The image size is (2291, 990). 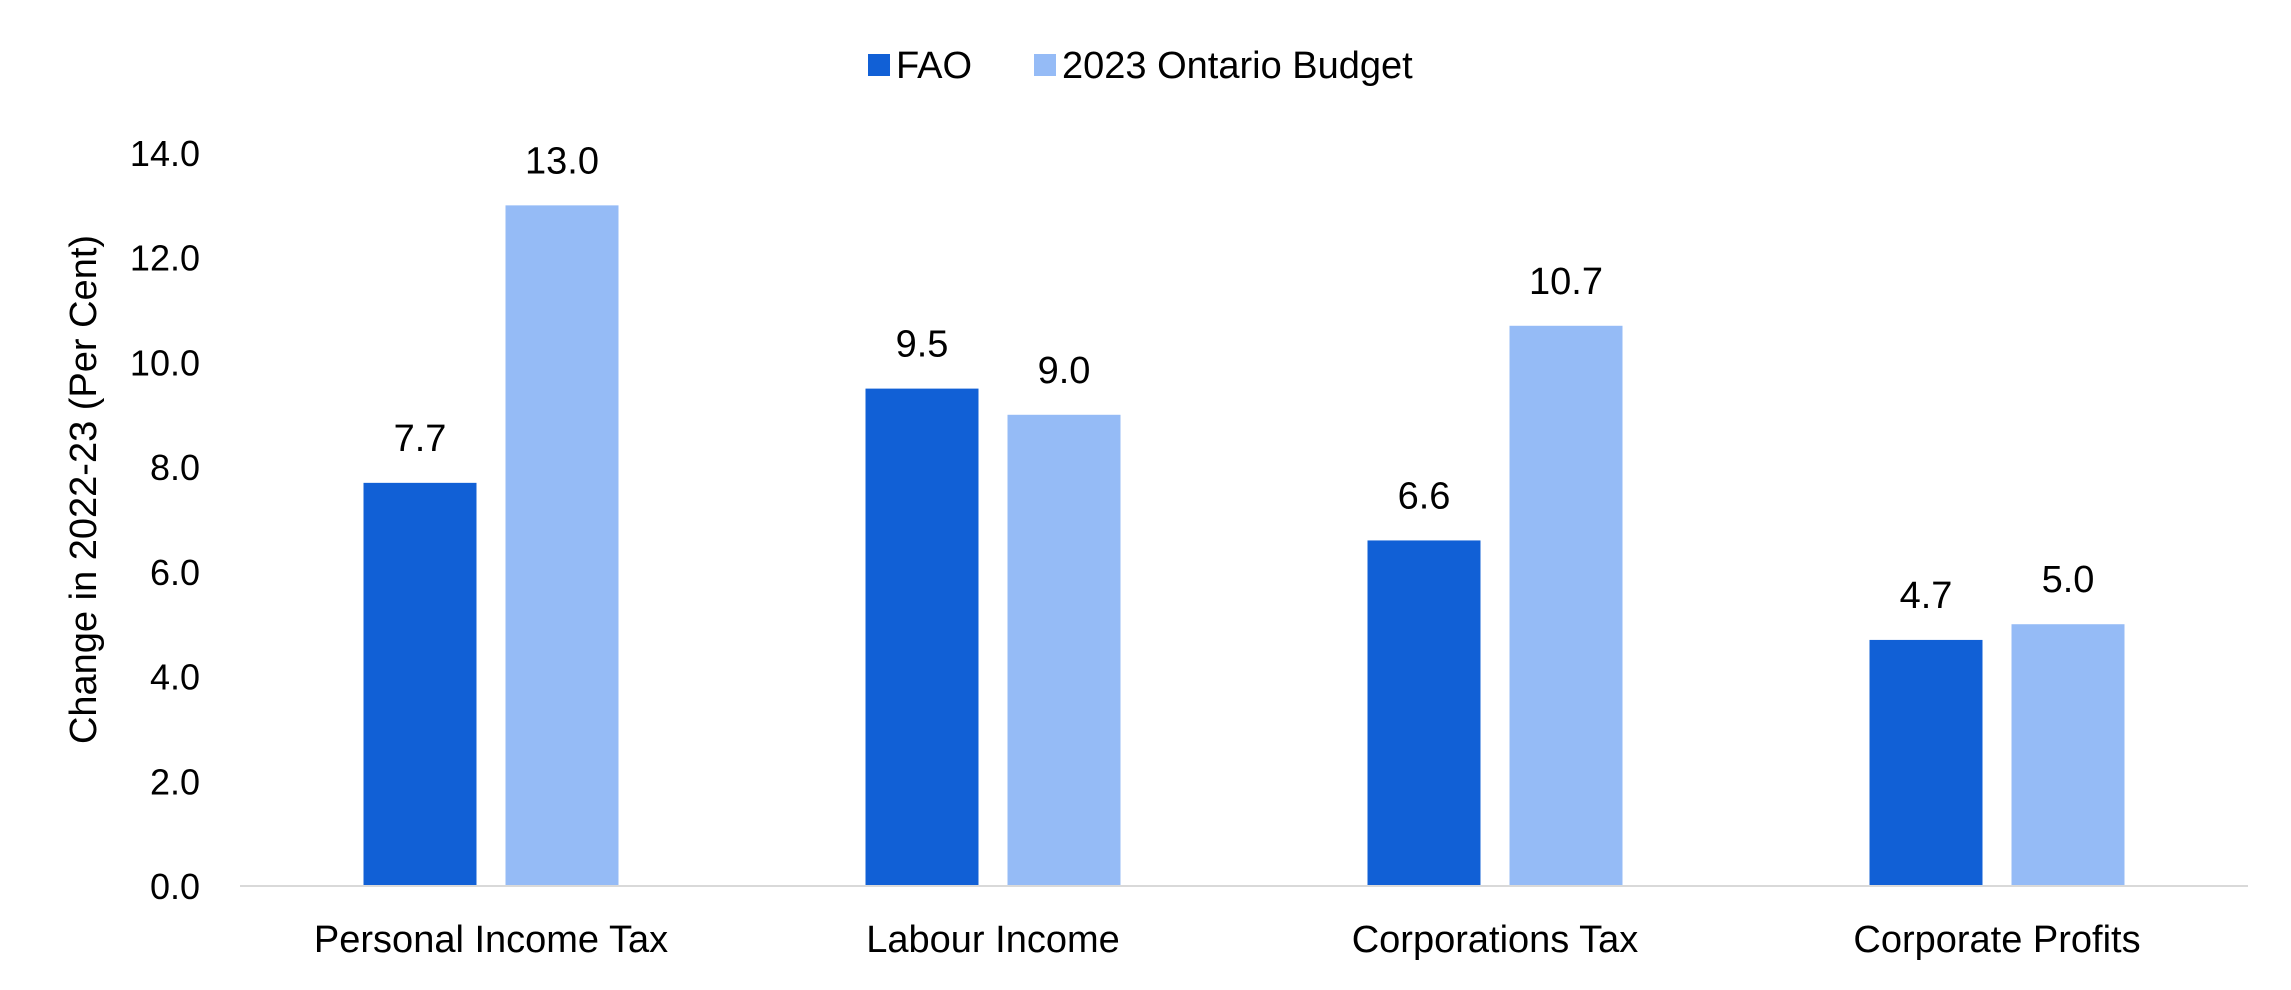 What do you see at coordinates (175, 781) in the screenshot?
I see `y-tick-label: 2.0` at bounding box center [175, 781].